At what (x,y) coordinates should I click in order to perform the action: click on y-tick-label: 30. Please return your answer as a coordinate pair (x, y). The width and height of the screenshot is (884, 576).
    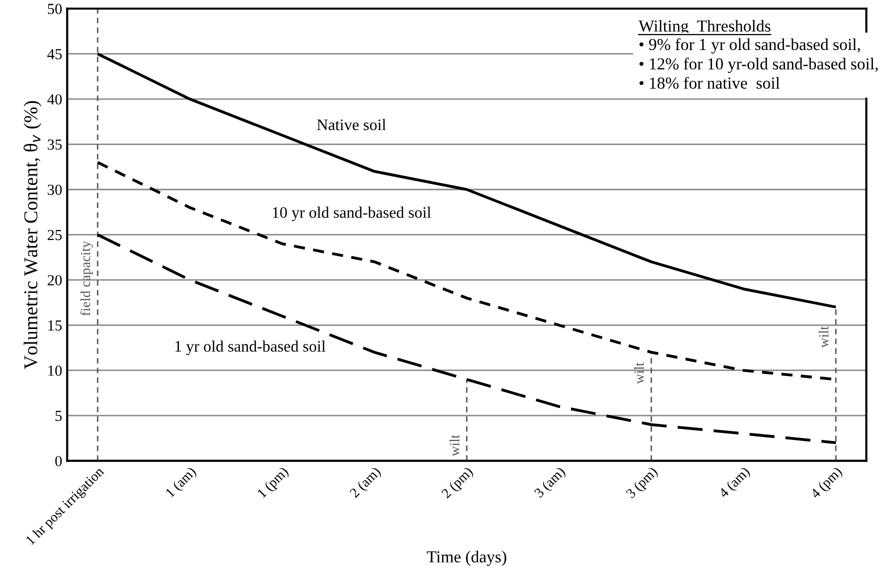
    Looking at the image, I should click on (55, 189).